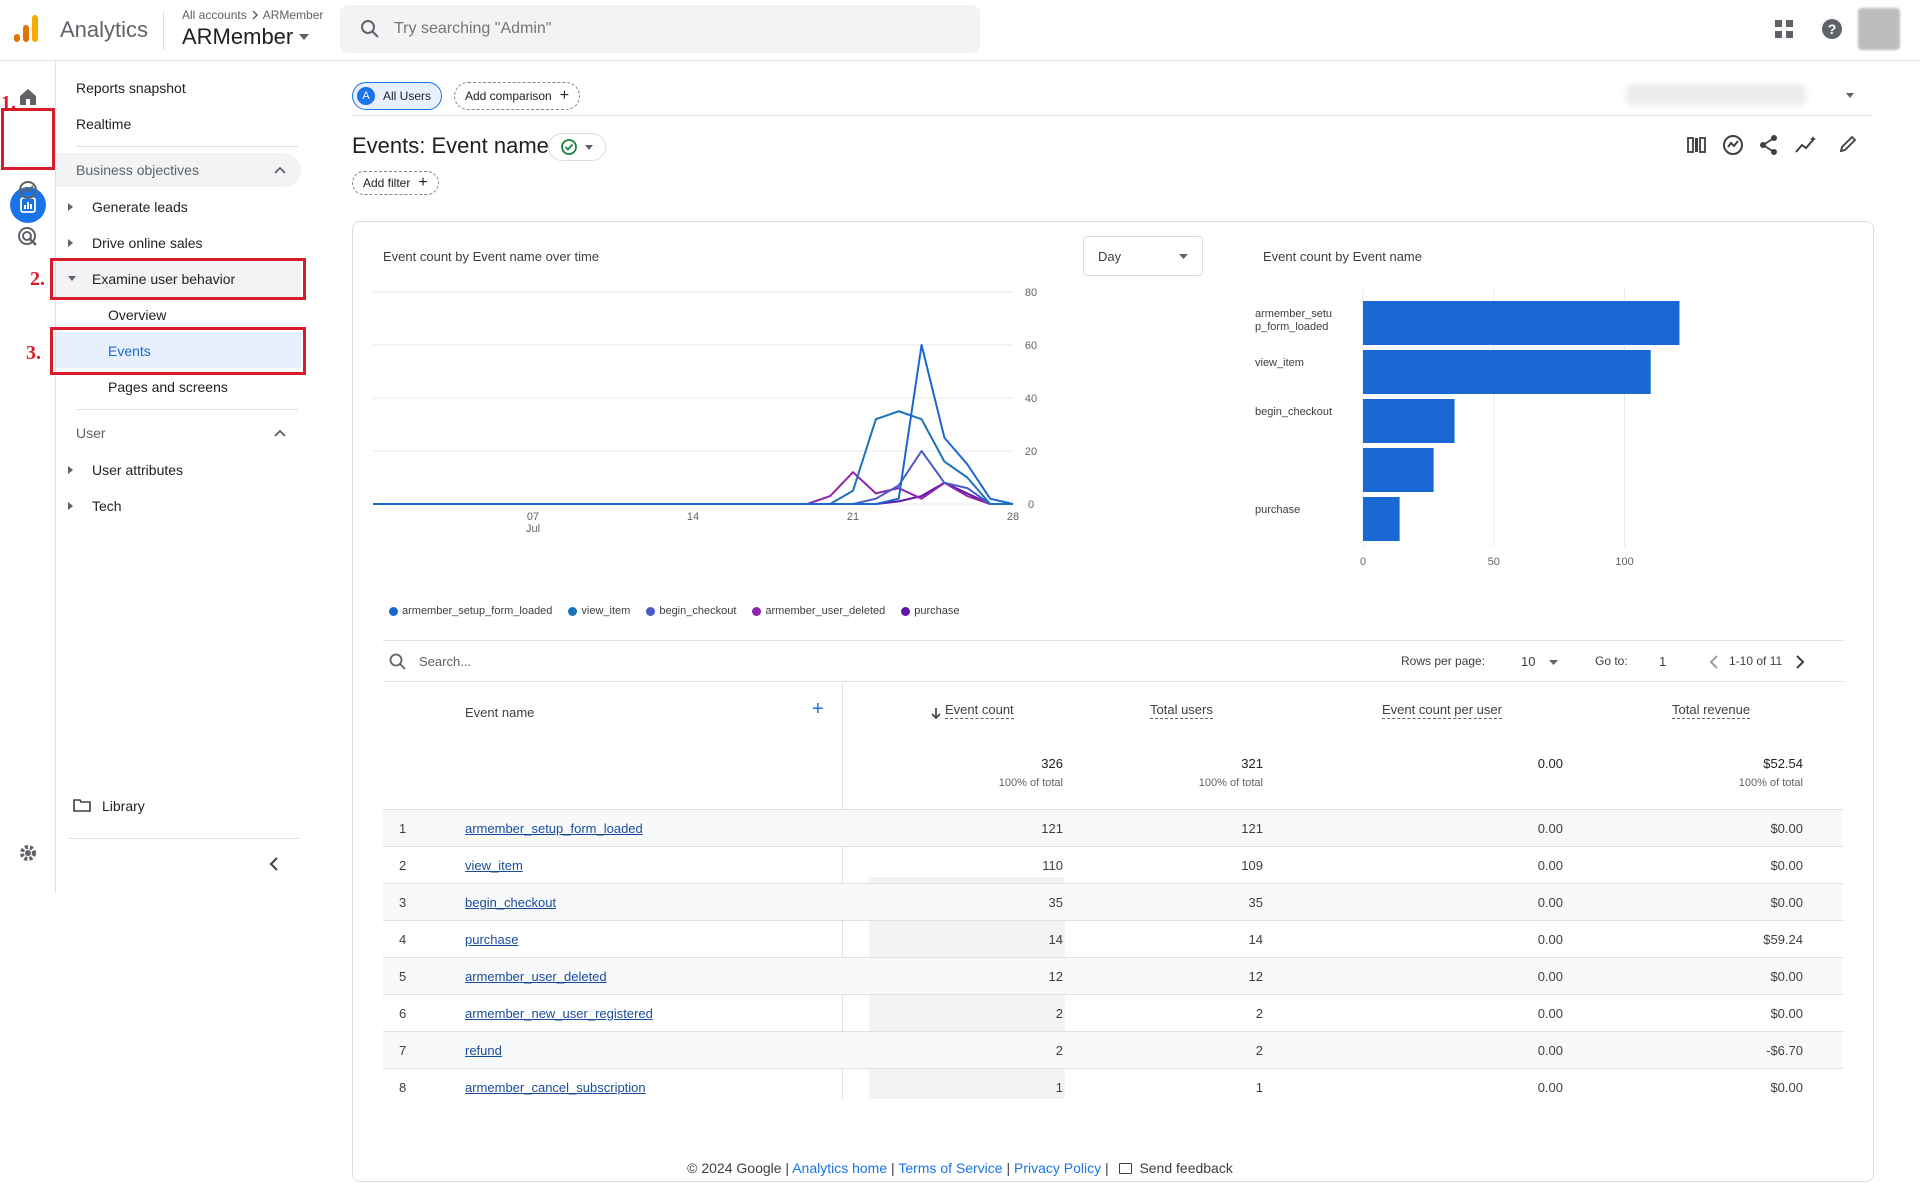  What do you see at coordinates (1663, 661) in the screenshot?
I see `goto-input: 1` at bounding box center [1663, 661].